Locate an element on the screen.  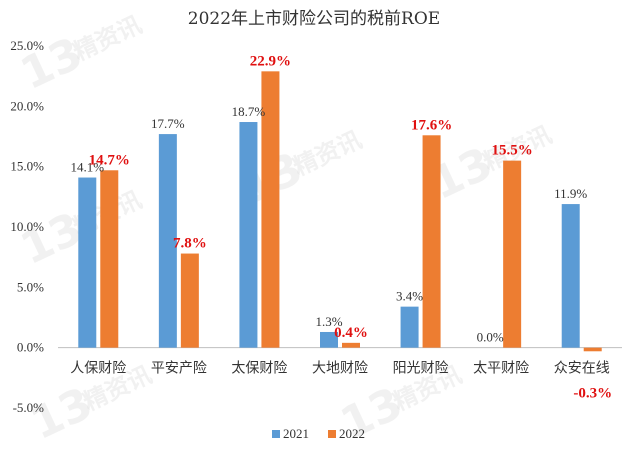
y-tick-label: 5.0% is located at coordinates (30, 286).